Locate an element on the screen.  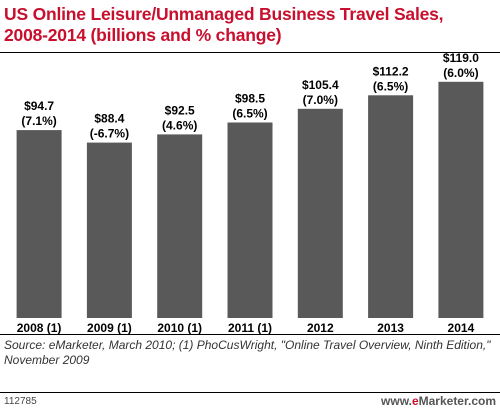
change-label-6: (6.0%) is located at coordinates (460, 73).